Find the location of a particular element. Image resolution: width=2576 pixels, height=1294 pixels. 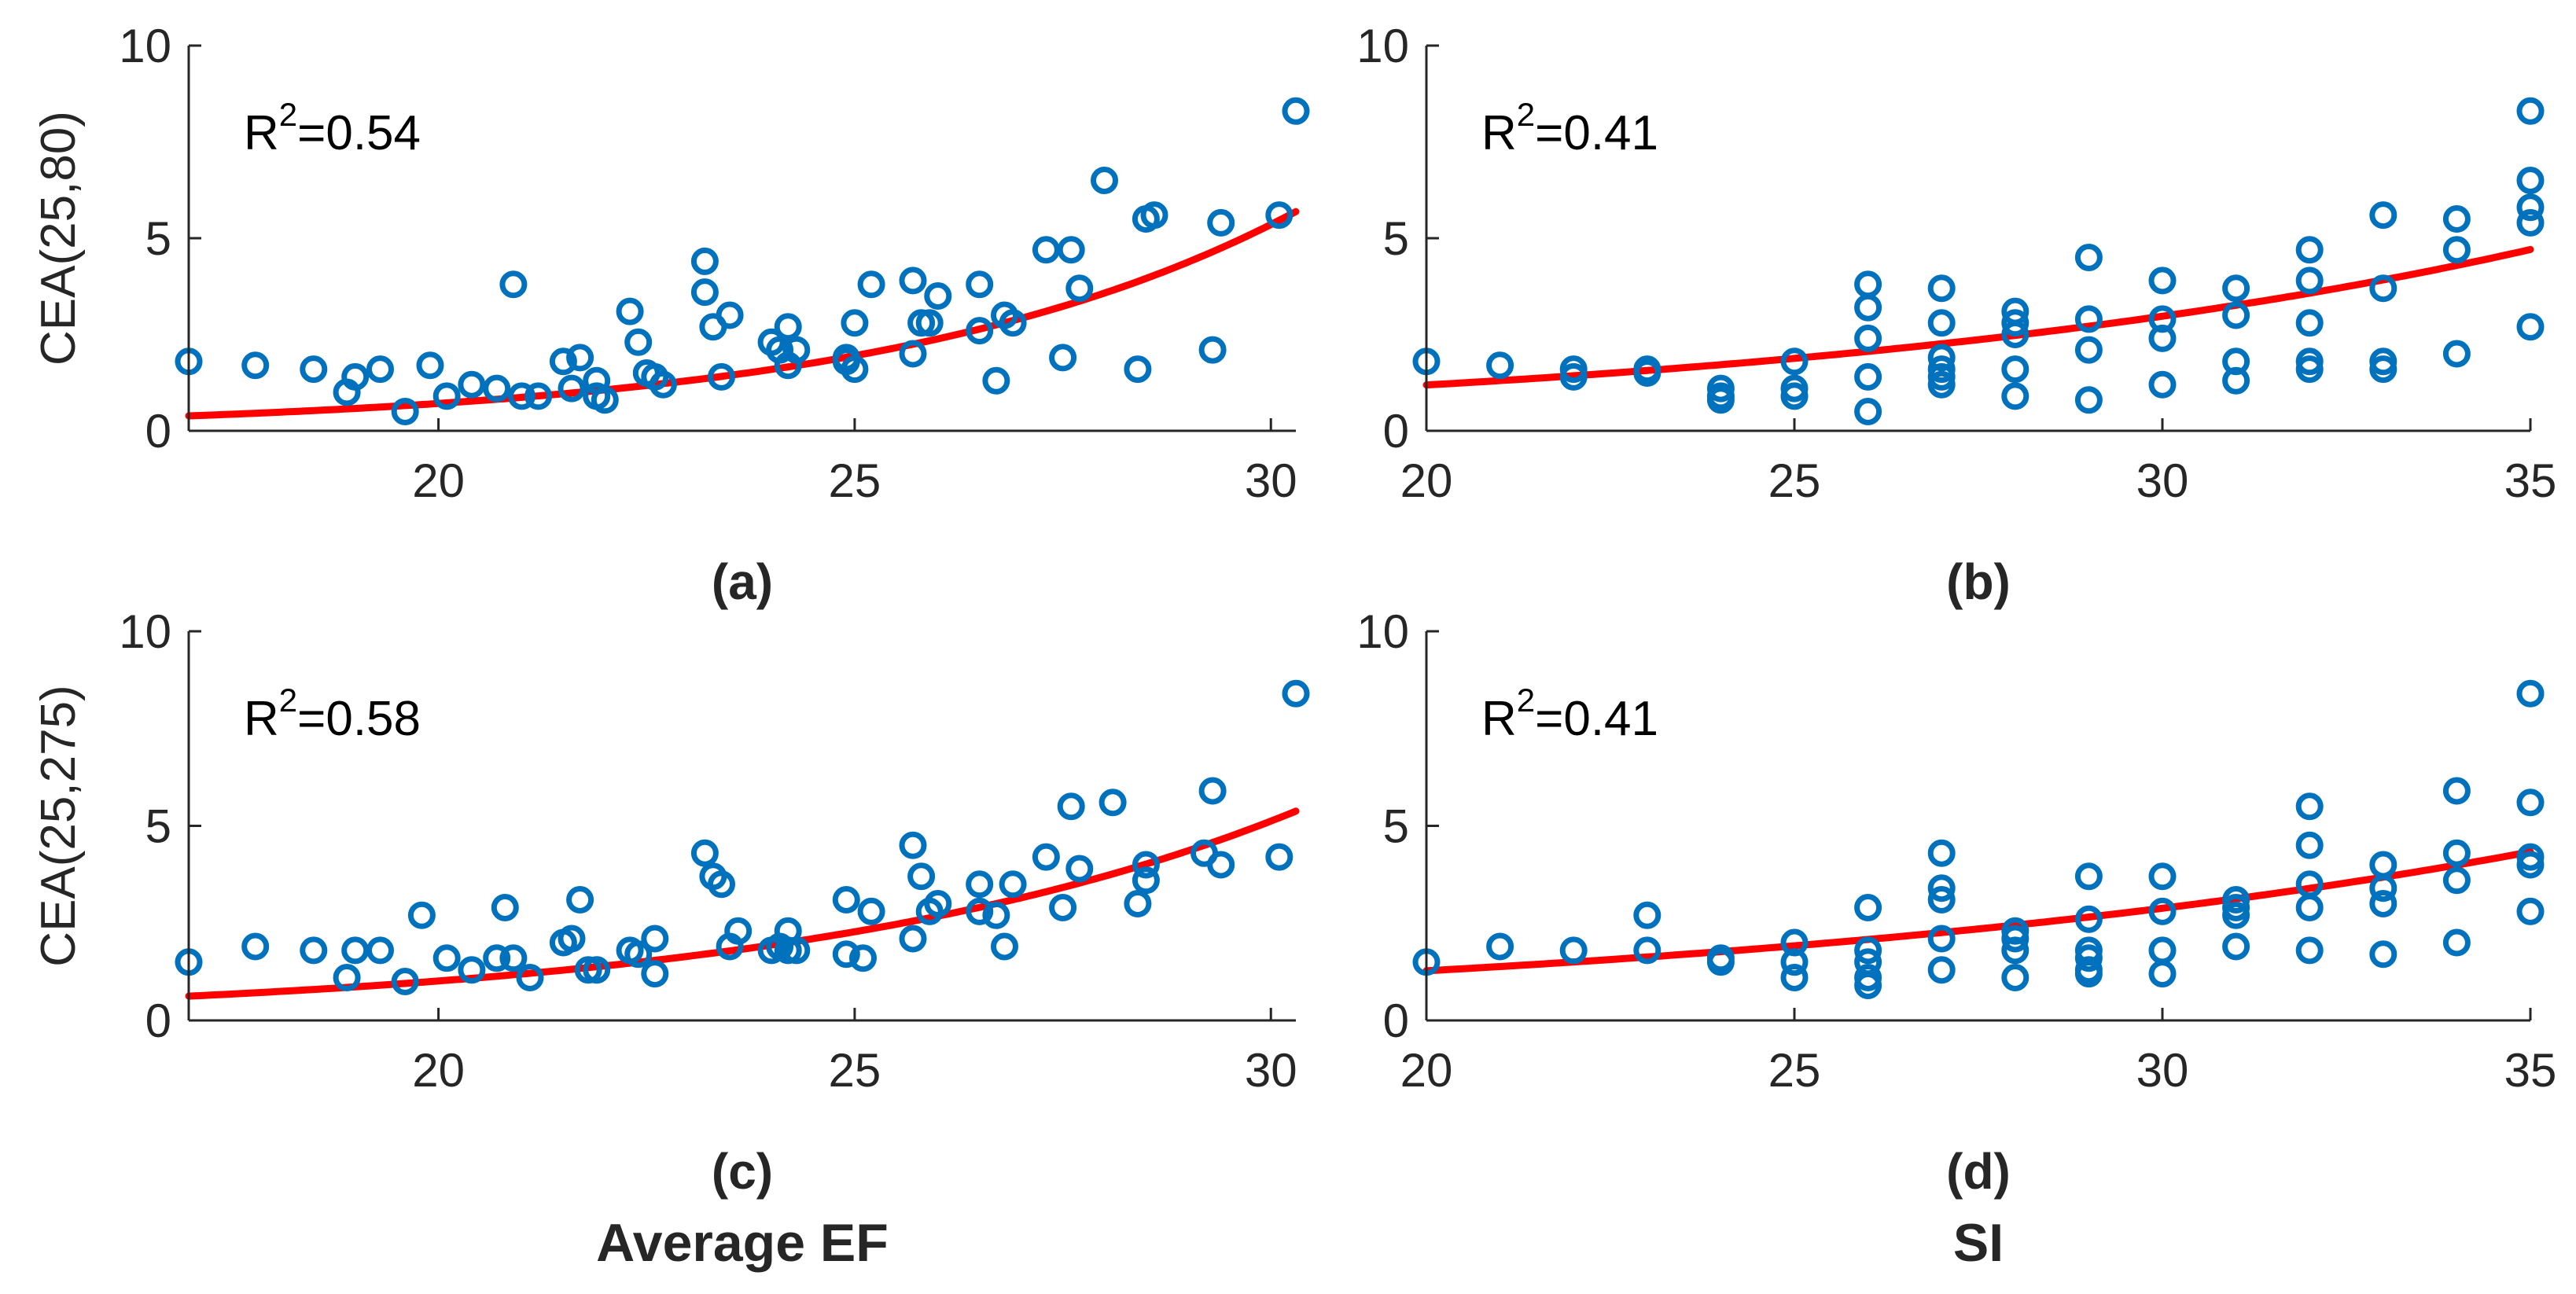

x-axis-title: Average EF is located at coordinates (742, 1243).